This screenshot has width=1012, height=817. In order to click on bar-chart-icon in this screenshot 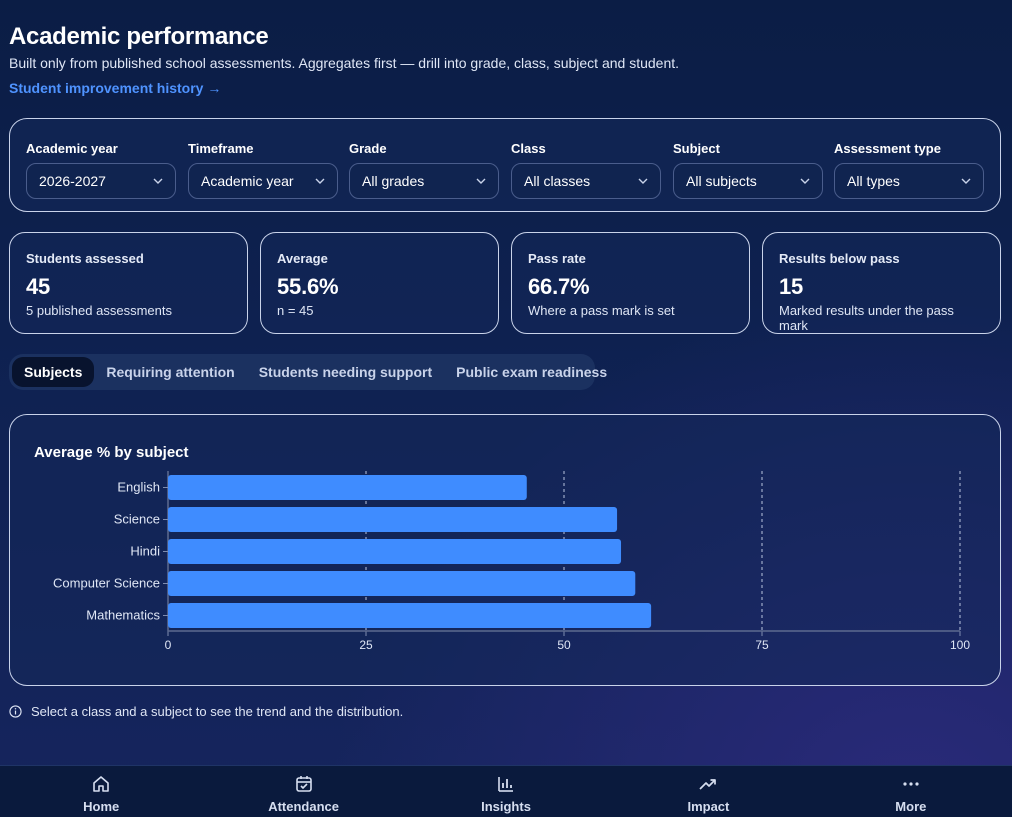, I will do `click(506, 784)`.